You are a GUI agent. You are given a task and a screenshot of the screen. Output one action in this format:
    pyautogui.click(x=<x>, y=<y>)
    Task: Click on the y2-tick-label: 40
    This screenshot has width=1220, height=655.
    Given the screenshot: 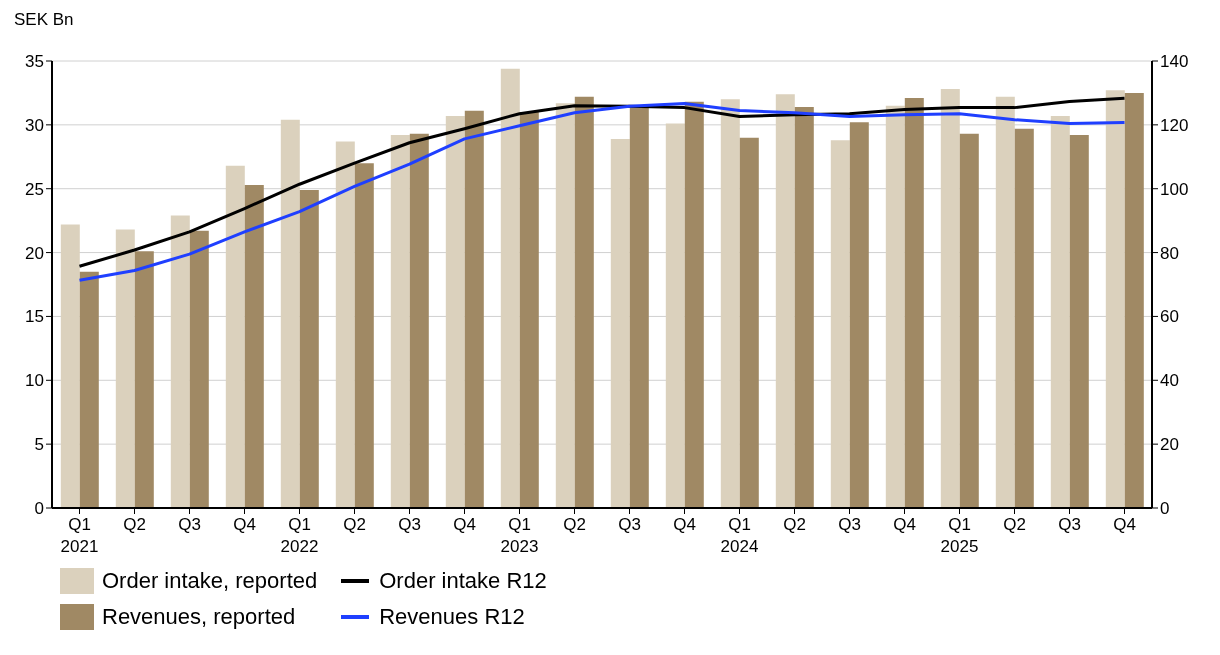 What is the action you would take?
    pyautogui.click(x=1169, y=381)
    